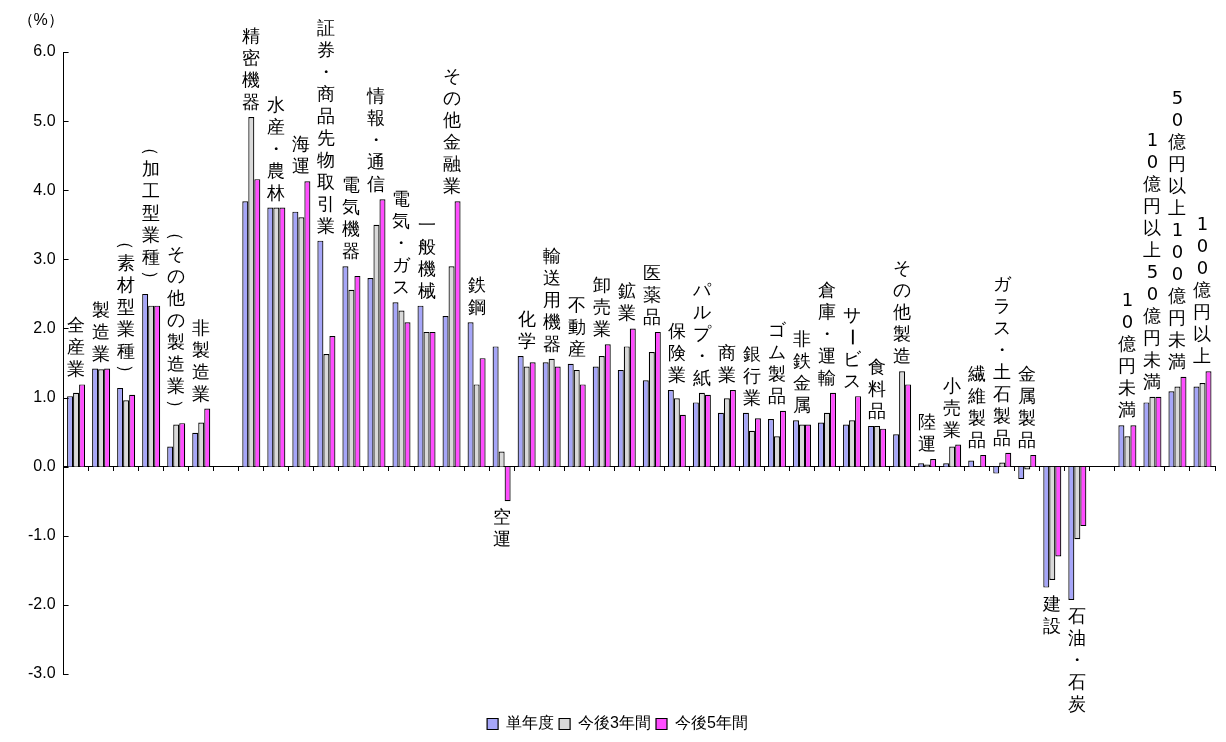 Image resolution: width=1226 pixels, height=742 pixels. What do you see at coordinates (1077, 660) in the screenshot?
I see `x-tick-label: 石油・石炭` at bounding box center [1077, 660].